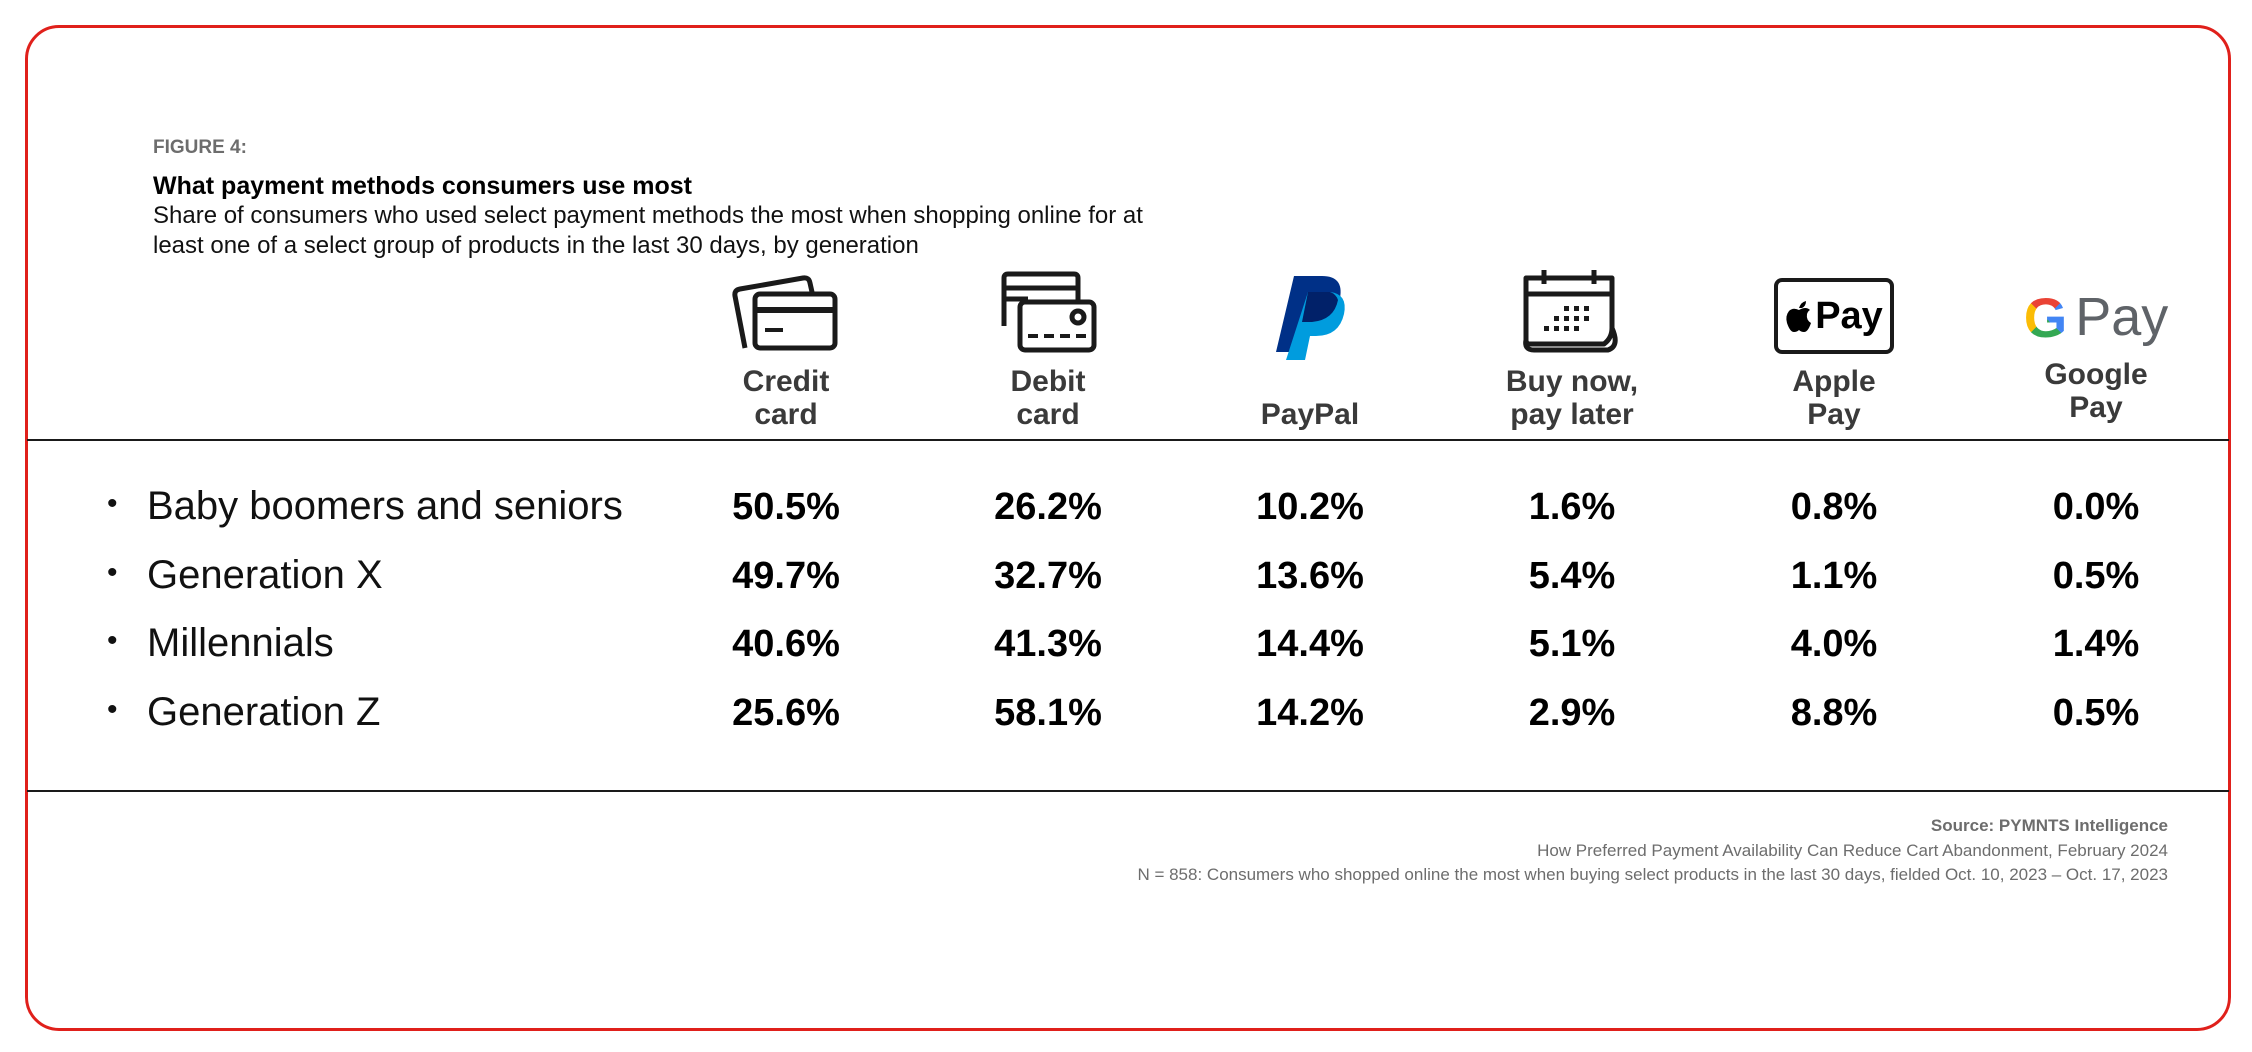 This screenshot has height=1052, width=2252. What do you see at coordinates (200, 147) in the screenshot?
I see `figure-label: FIGURE 4:` at bounding box center [200, 147].